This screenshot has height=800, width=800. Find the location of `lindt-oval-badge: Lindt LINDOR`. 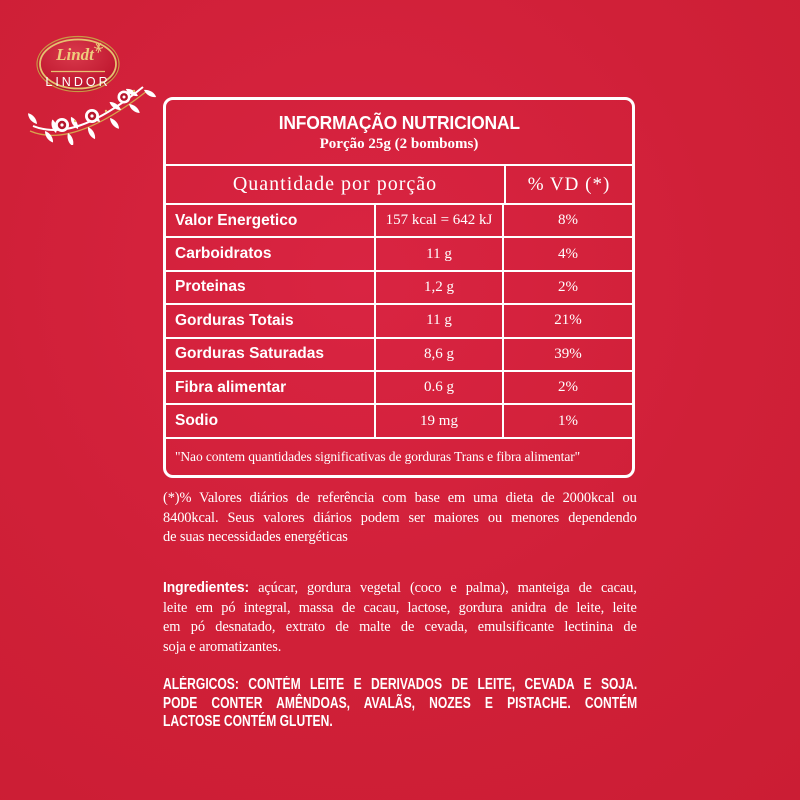

lindt-oval-badge: Lindt LINDOR is located at coordinates (78, 64).